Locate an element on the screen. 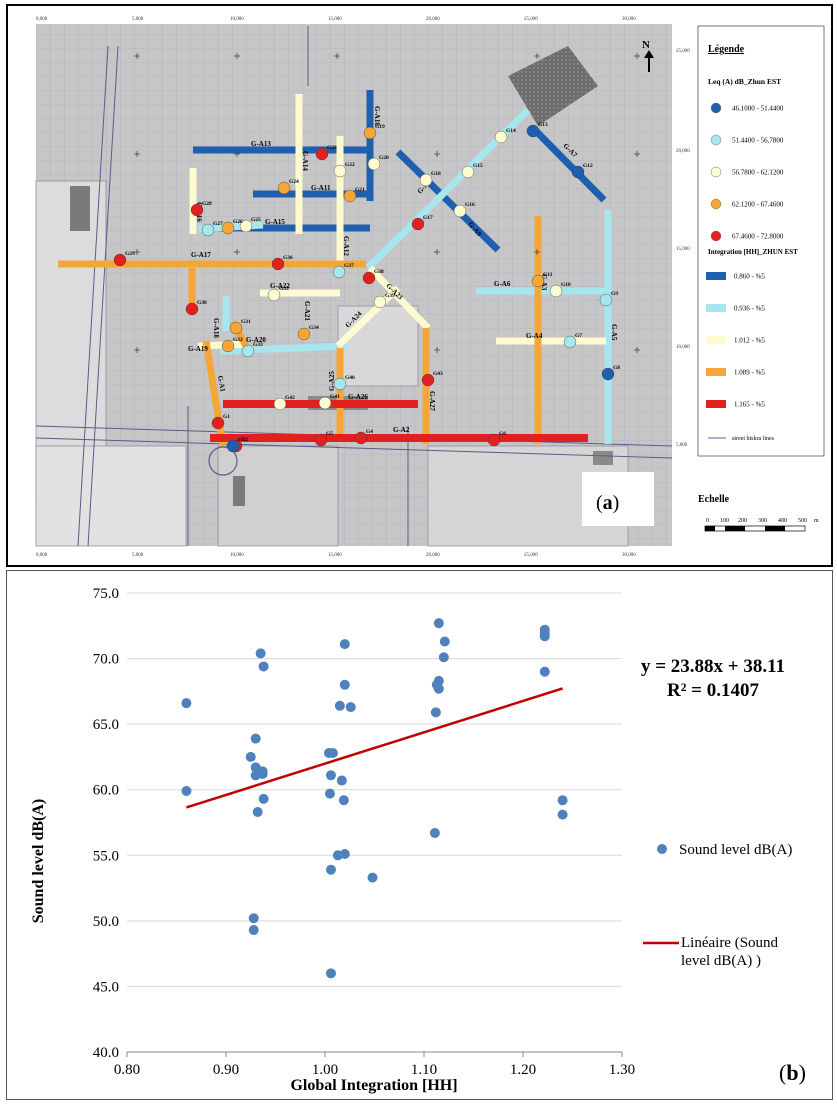 This screenshot has height=1104, width=837. point-label: G32 is located at coordinates (238, 340).